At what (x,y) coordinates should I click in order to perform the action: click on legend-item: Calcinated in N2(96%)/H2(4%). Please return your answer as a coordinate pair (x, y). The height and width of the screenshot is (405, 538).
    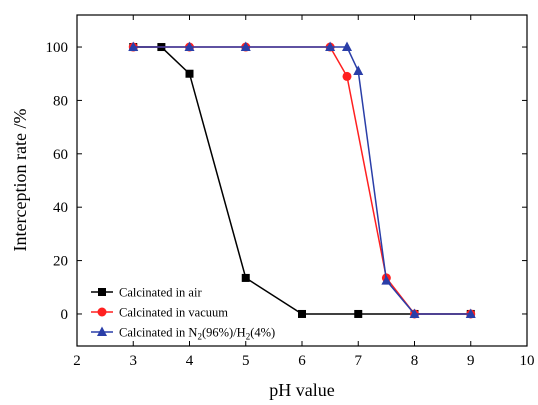
    Looking at the image, I should click on (183, 334).